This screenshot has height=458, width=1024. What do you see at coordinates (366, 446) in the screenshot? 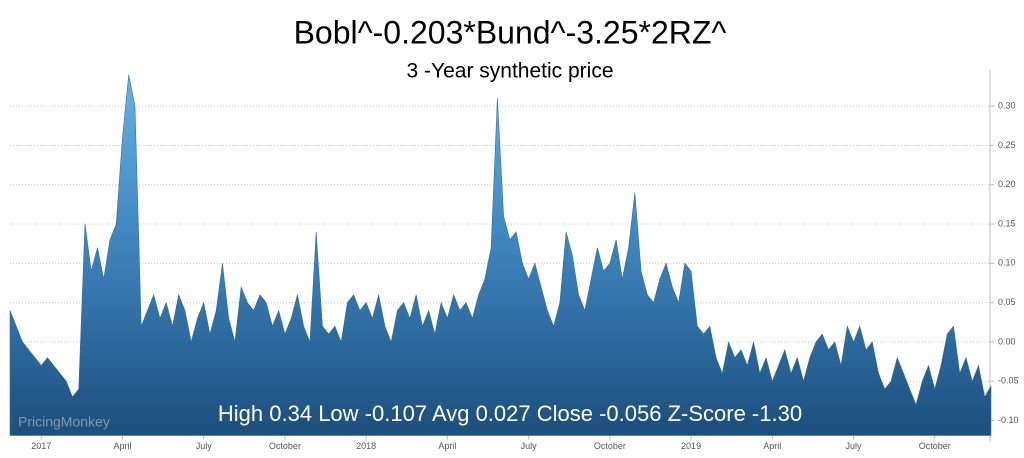
I see `x-tick-label: 2018` at bounding box center [366, 446].